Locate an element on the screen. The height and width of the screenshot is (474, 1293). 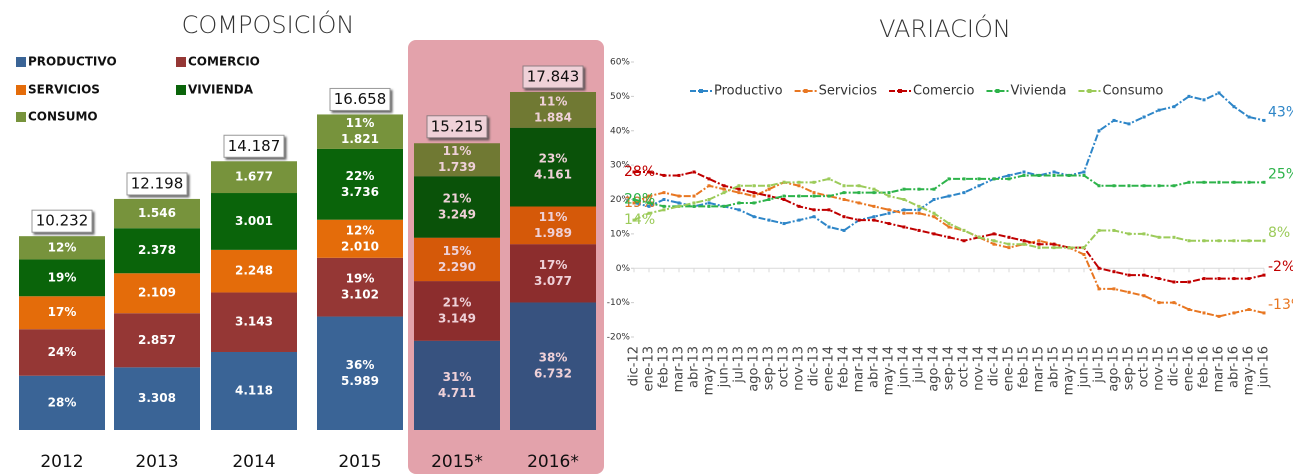
x-tick-label: dic-13 is located at coordinates (814, 366).